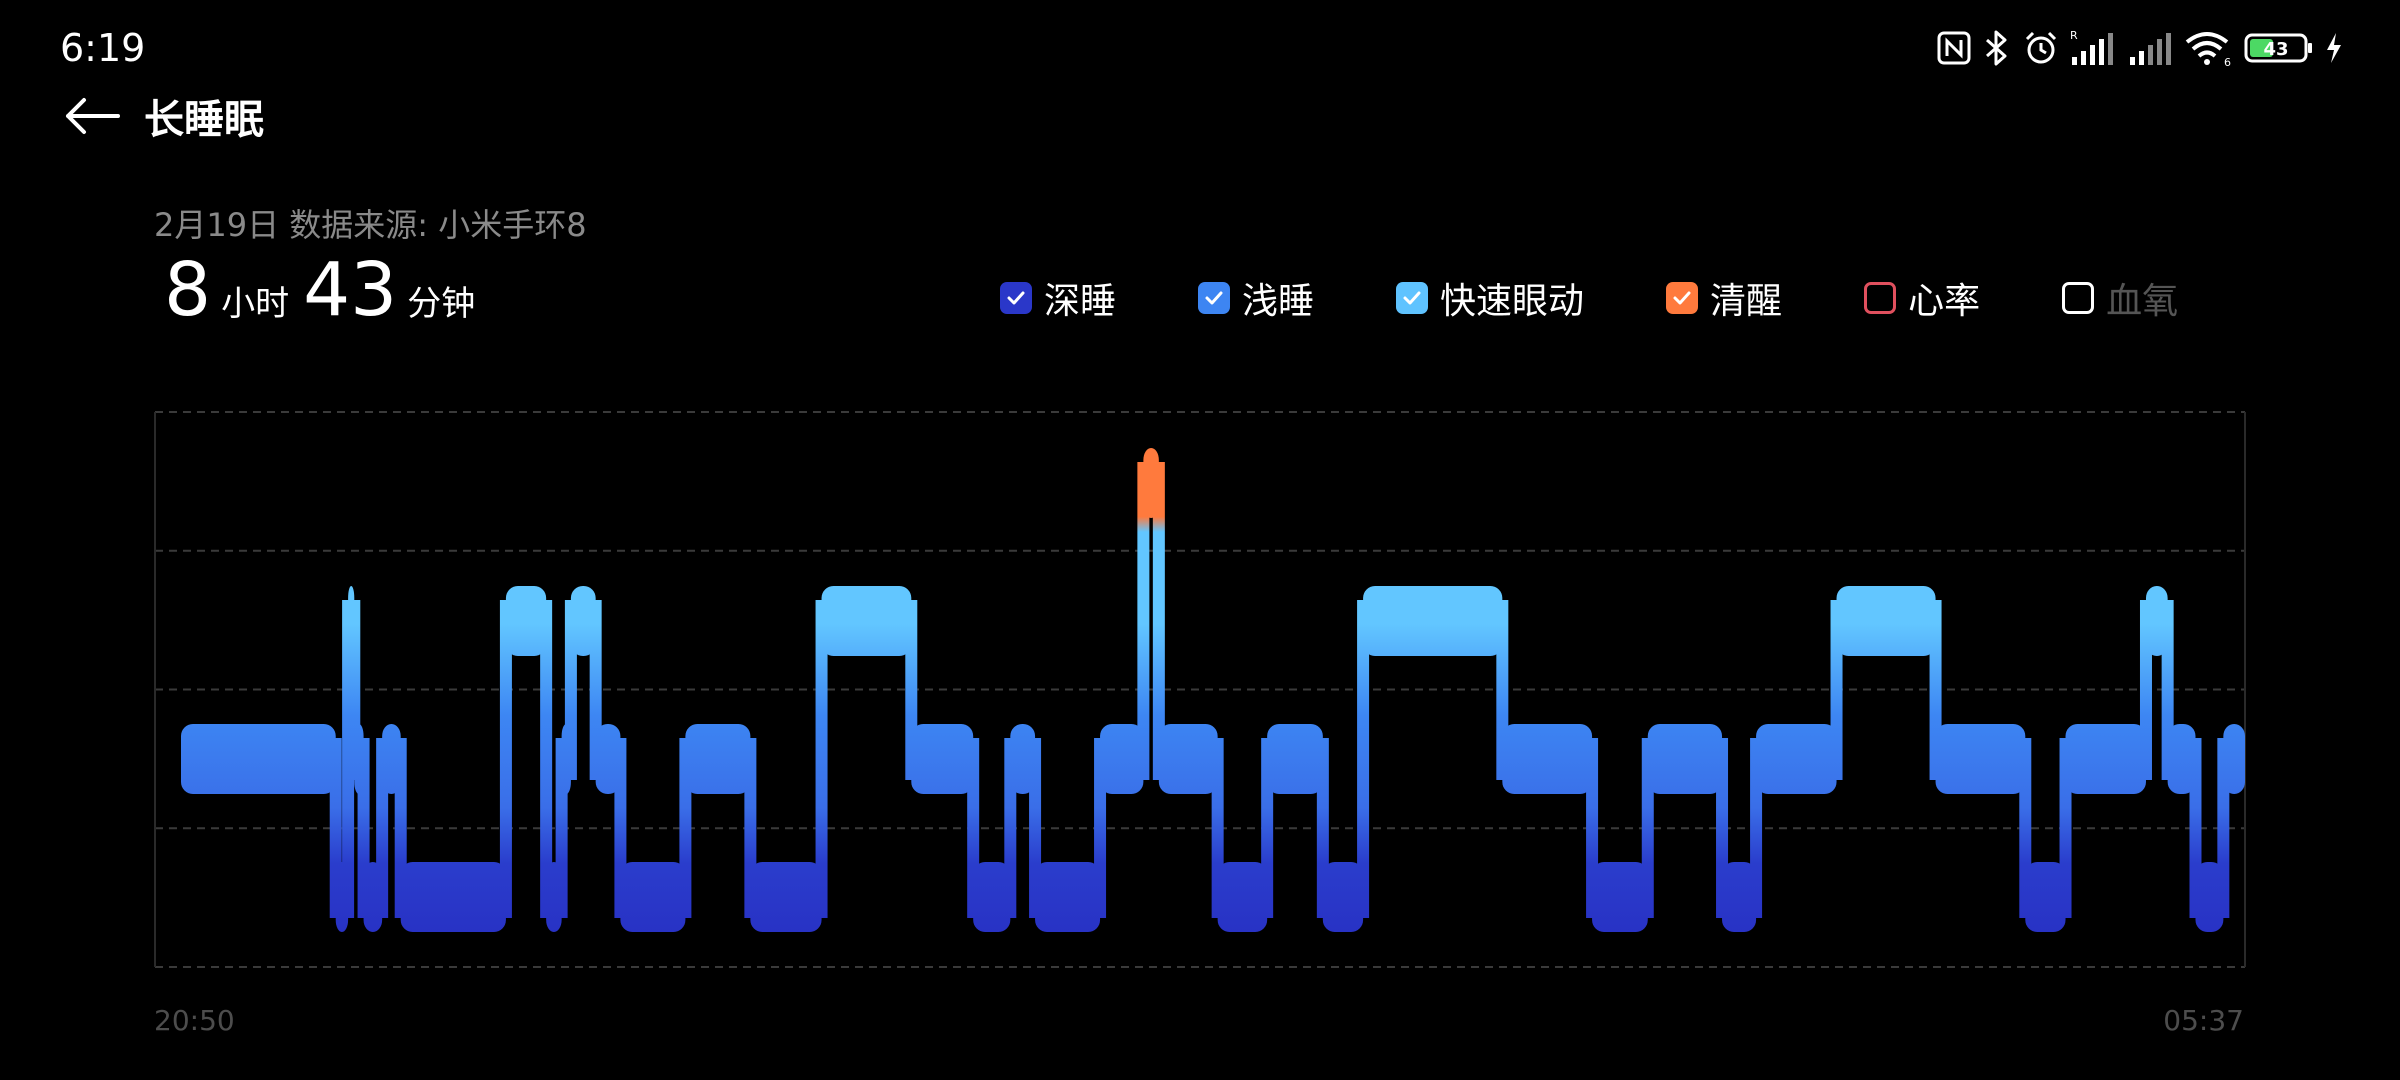 This screenshot has height=1080, width=2400. What do you see at coordinates (1589, 298) in the screenshot?
I see `legend: 深睡 浅睡 快速眼动 清醒 心率 血氧` at bounding box center [1589, 298].